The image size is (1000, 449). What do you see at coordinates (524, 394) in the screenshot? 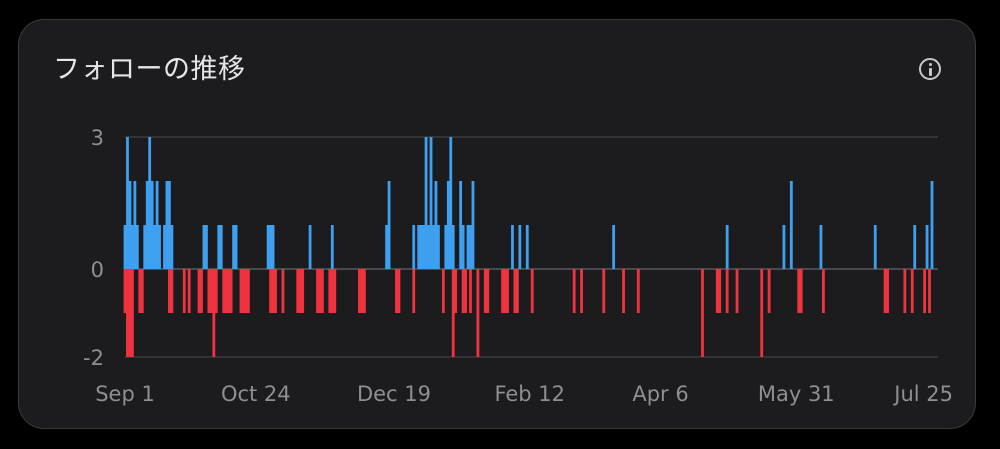
I see `x-axis: Sep 1 Oct 24 Dec 19 Feb 12 Apr 6 May 31 Jul 25` at bounding box center [524, 394].